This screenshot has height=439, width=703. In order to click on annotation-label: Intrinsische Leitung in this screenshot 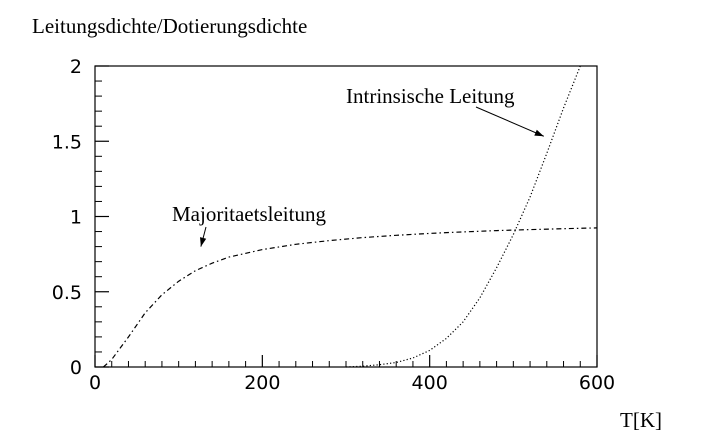, I will do `click(430, 96)`.